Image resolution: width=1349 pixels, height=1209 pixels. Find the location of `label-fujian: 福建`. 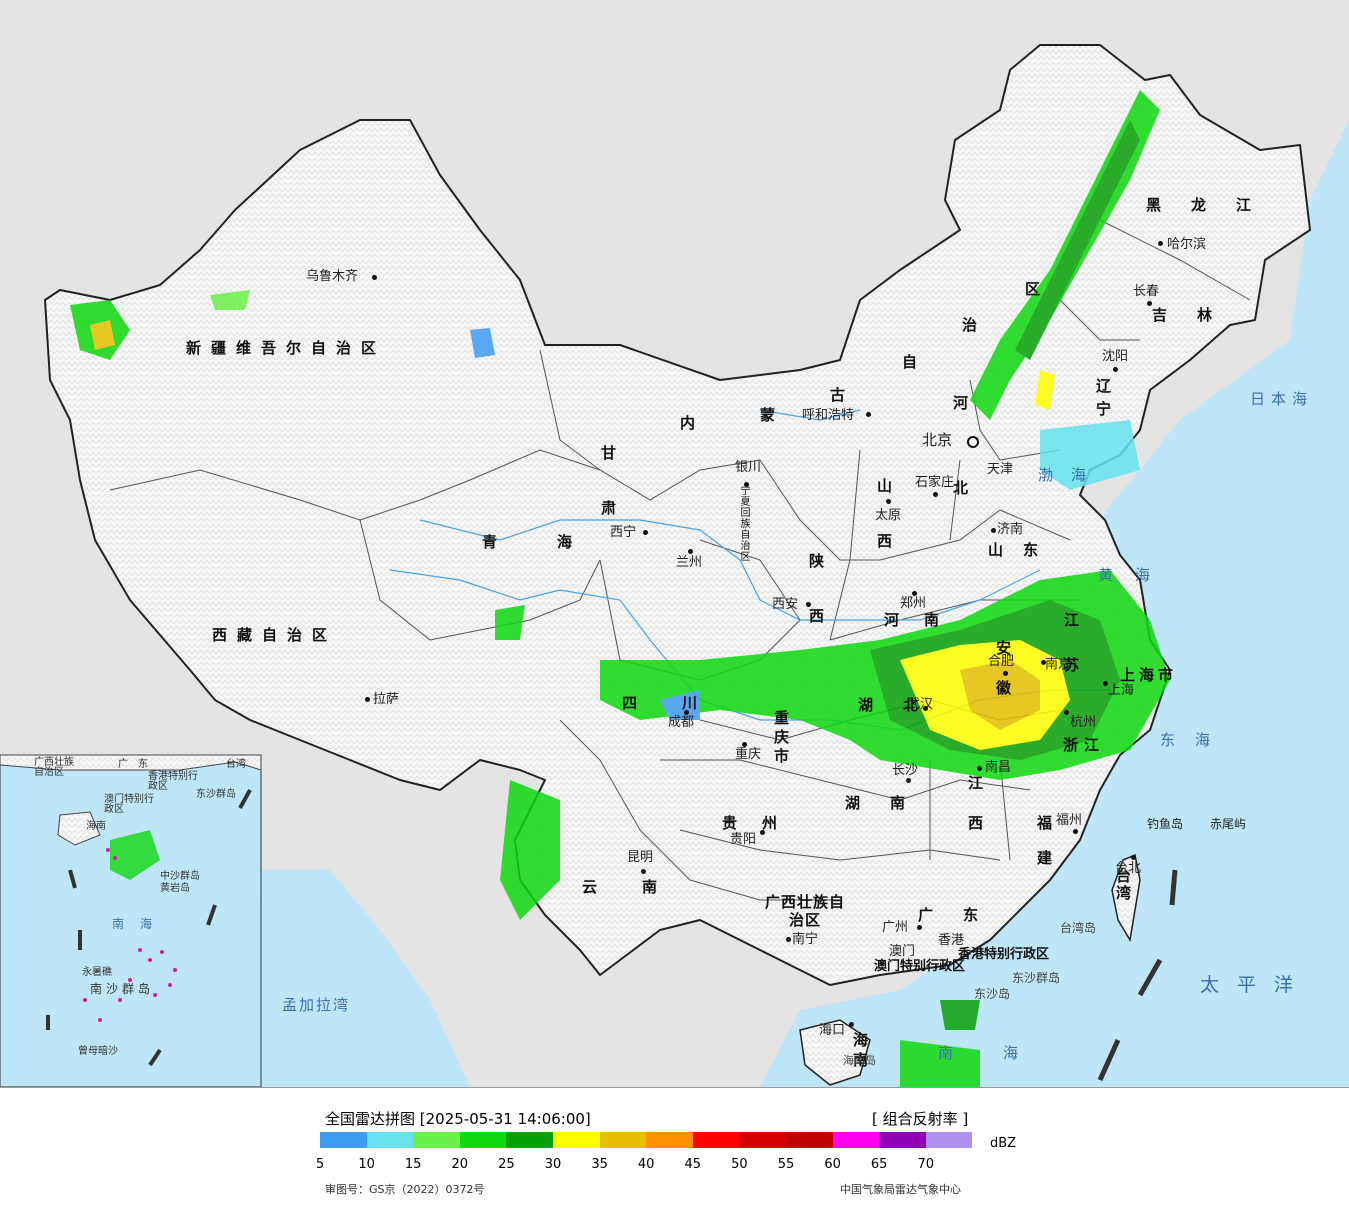

label-fujian: 福建 is located at coordinates (1044, 850).